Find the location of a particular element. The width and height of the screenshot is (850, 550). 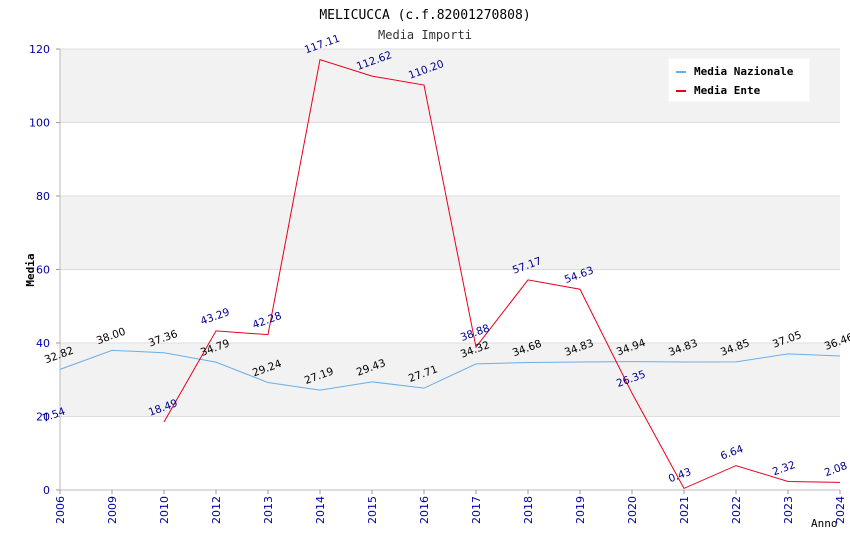

legend-label-nazionale: Media Nazionale is located at coordinates (744, 71).